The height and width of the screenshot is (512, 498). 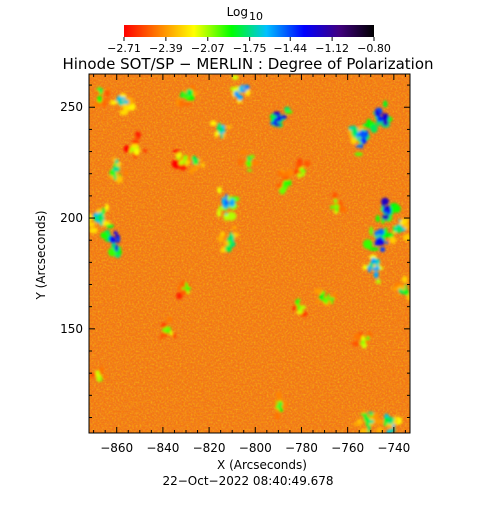 What do you see at coordinates (301, 448) in the screenshot?
I see `x-tick-label: −780` at bounding box center [301, 448].